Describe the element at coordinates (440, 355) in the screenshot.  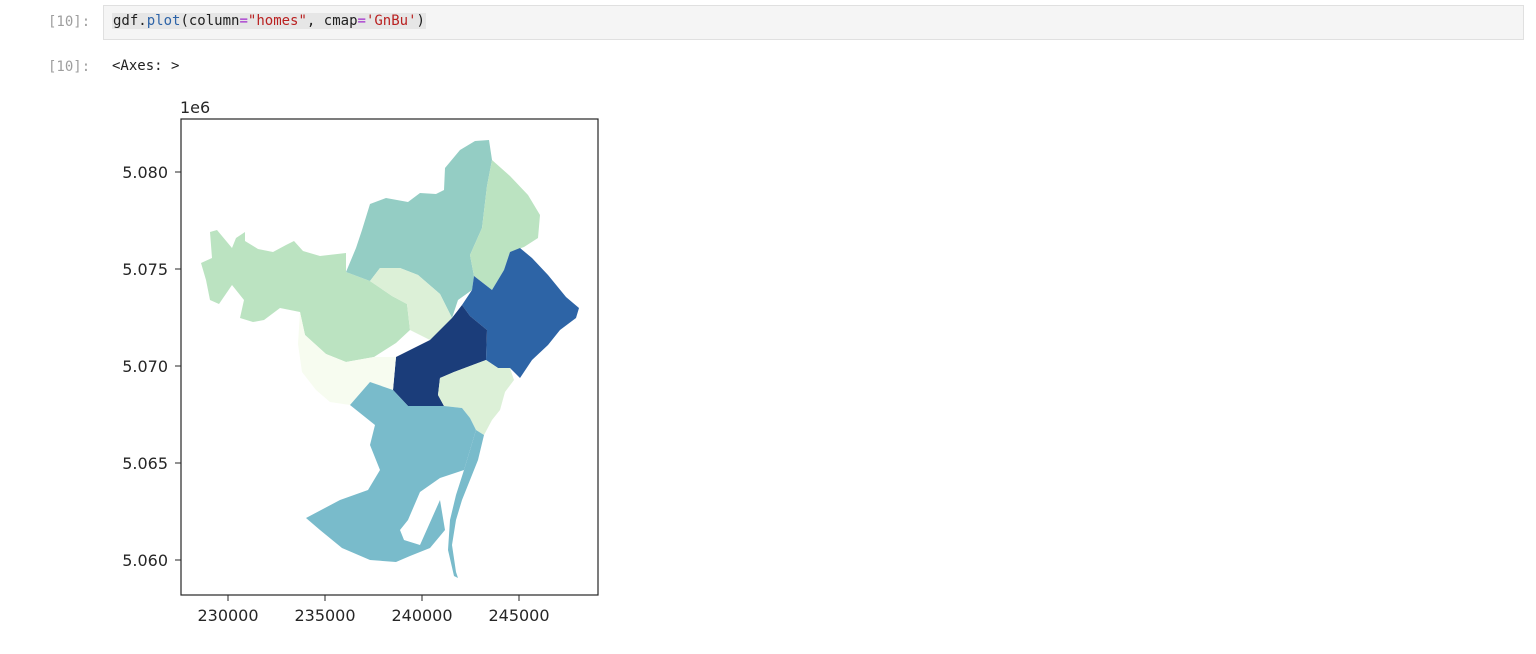
I see `region-center-dark` at that location.